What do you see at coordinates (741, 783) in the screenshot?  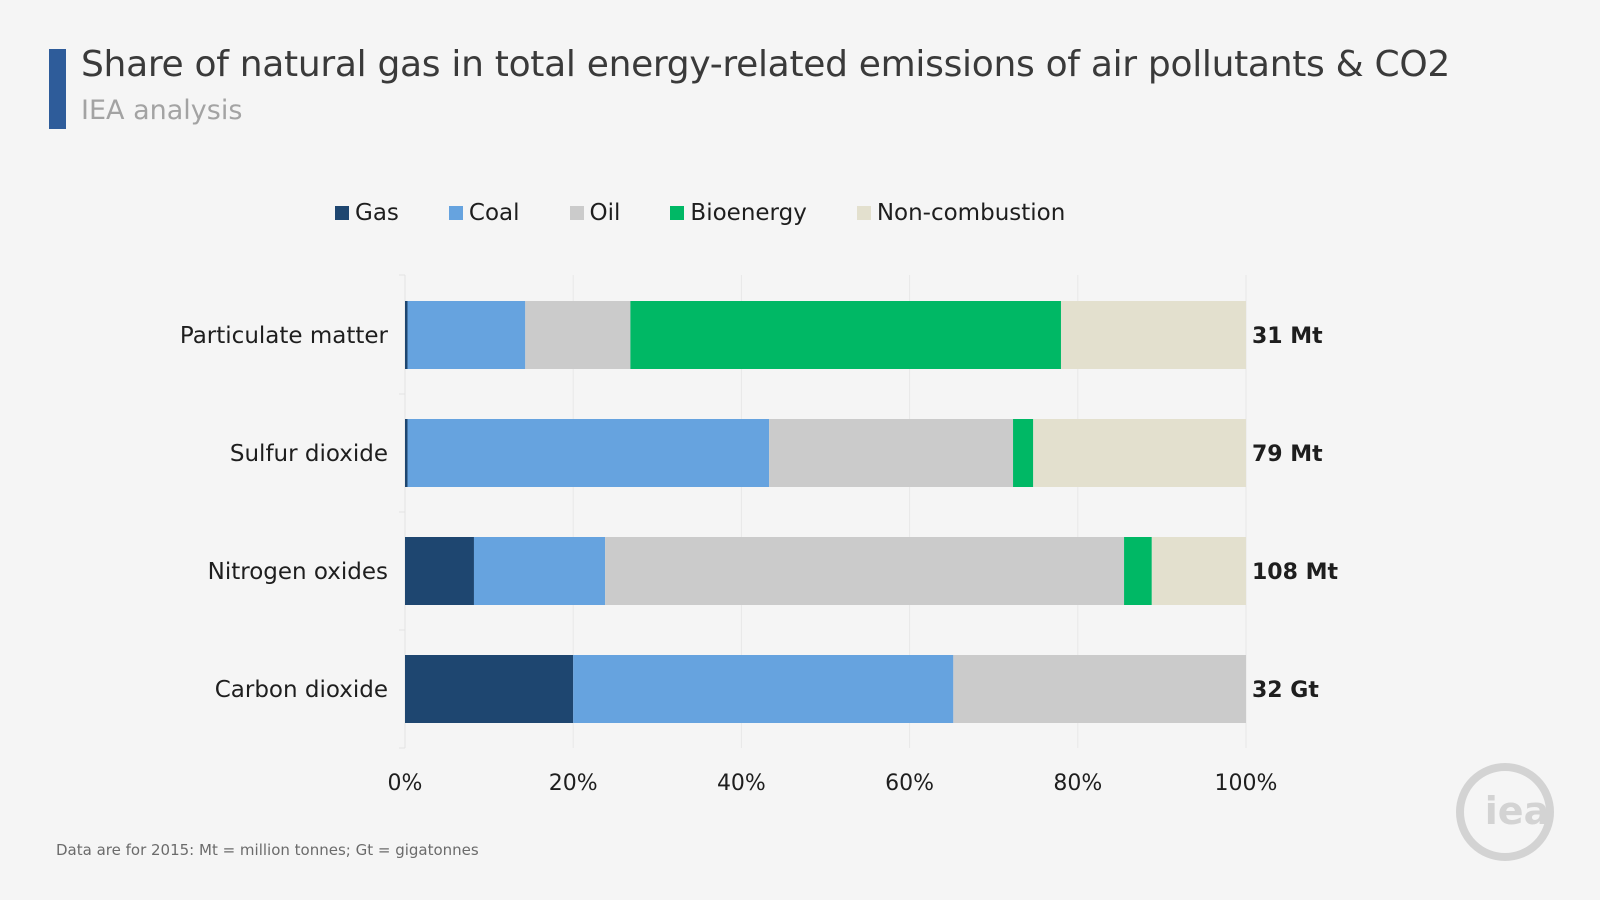 I see `x-tick-label: 40%` at bounding box center [741, 783].